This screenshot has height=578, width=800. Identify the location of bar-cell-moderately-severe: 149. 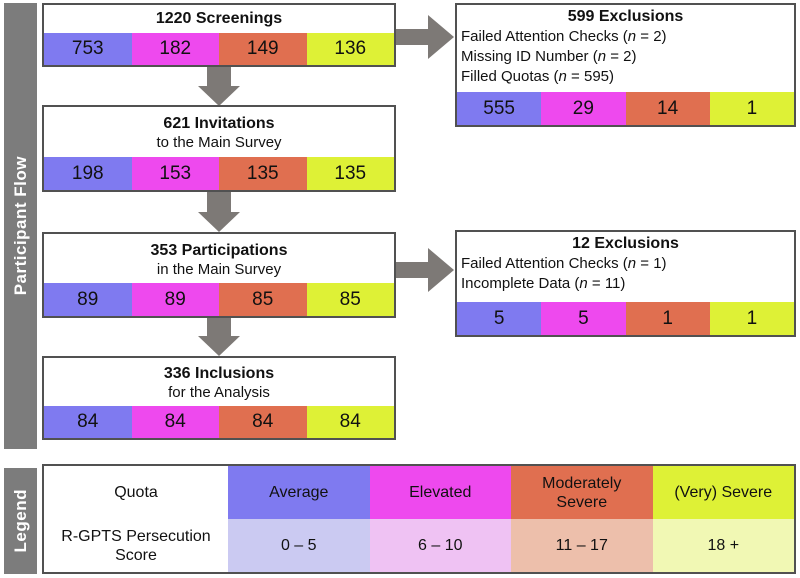
(263, 49).